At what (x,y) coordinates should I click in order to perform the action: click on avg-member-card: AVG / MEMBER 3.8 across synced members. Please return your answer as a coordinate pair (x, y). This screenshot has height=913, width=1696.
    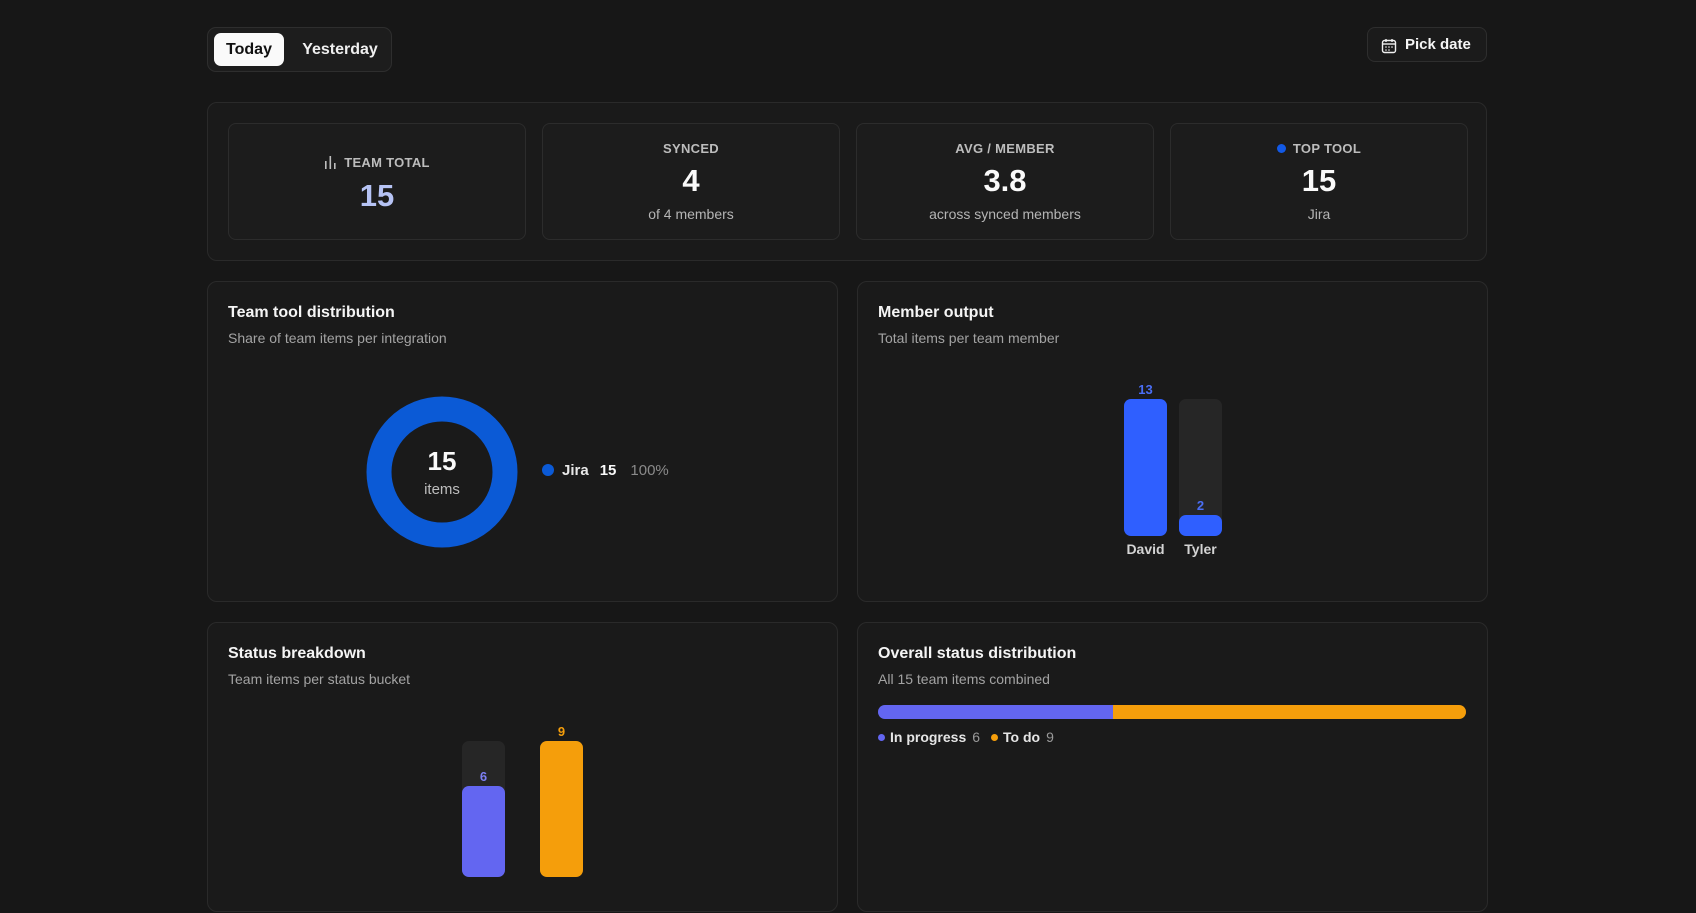
    Looking at the image, I should click on (1005, 181).